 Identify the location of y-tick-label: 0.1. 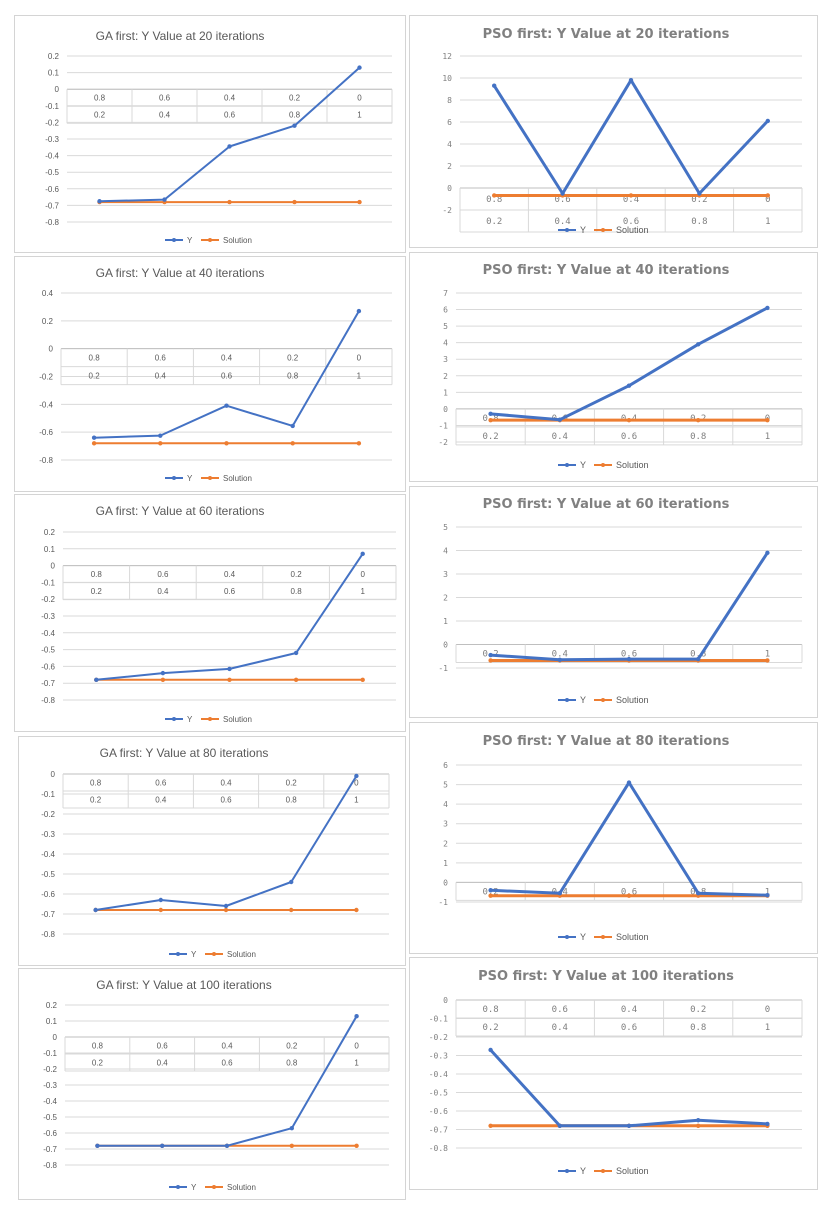
(50, 549).